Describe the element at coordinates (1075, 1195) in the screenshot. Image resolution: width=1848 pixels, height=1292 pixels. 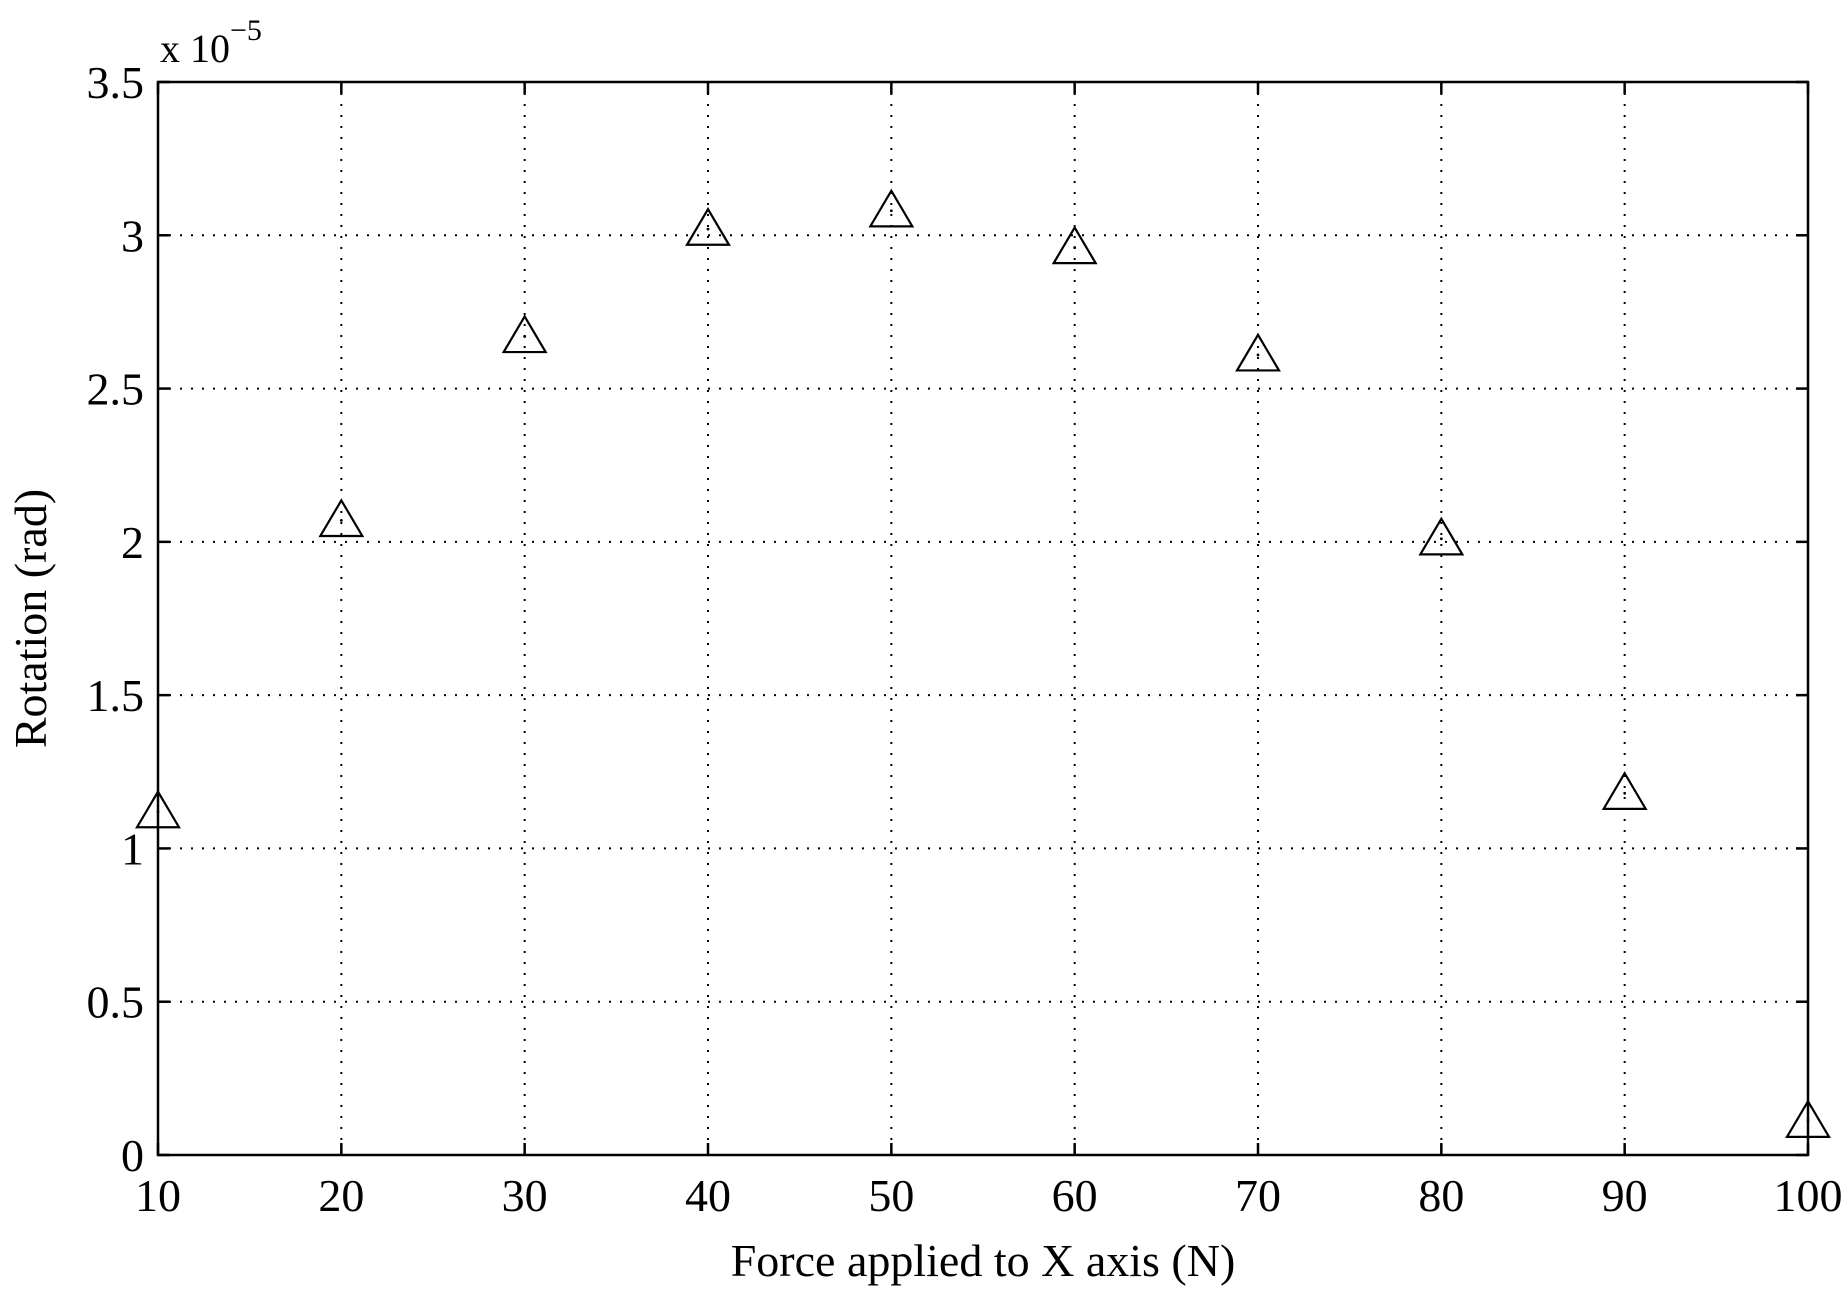
I see `x-tick-label: 60` at that location.